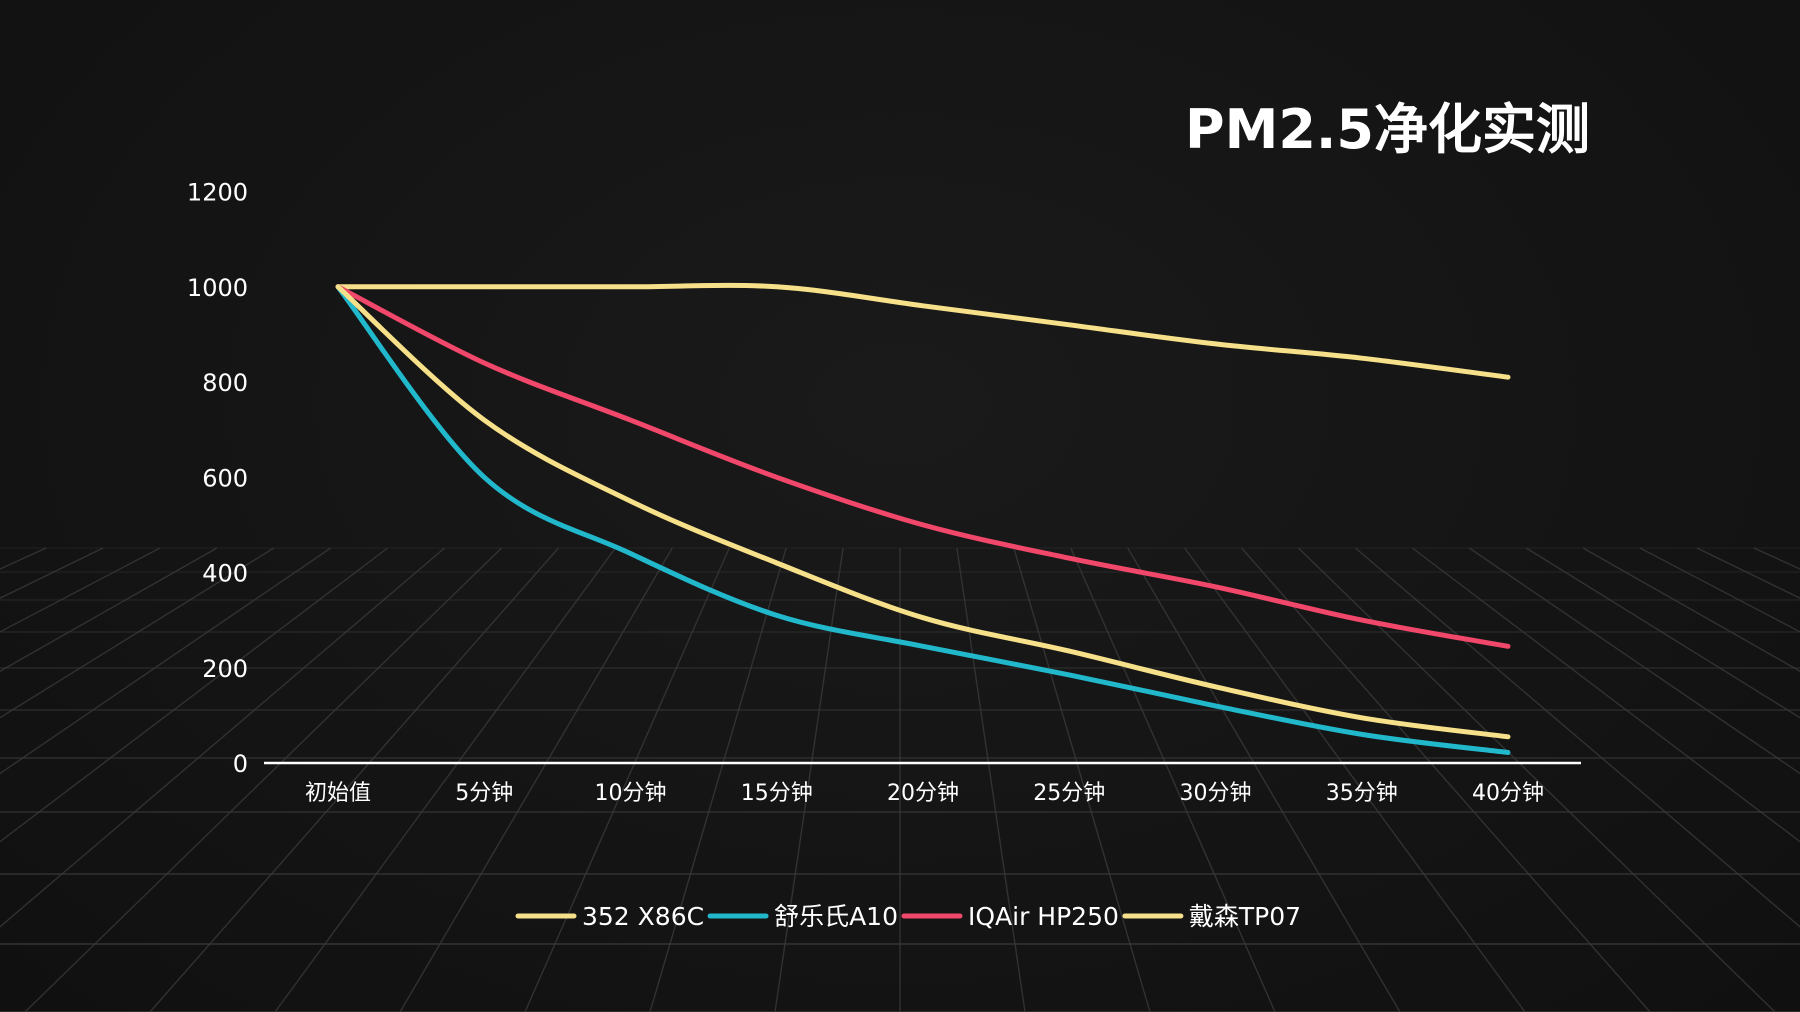 This screenshot has height=1012, width=1800. I want to click on x-tick-label: 初始值, so click(338, 793).